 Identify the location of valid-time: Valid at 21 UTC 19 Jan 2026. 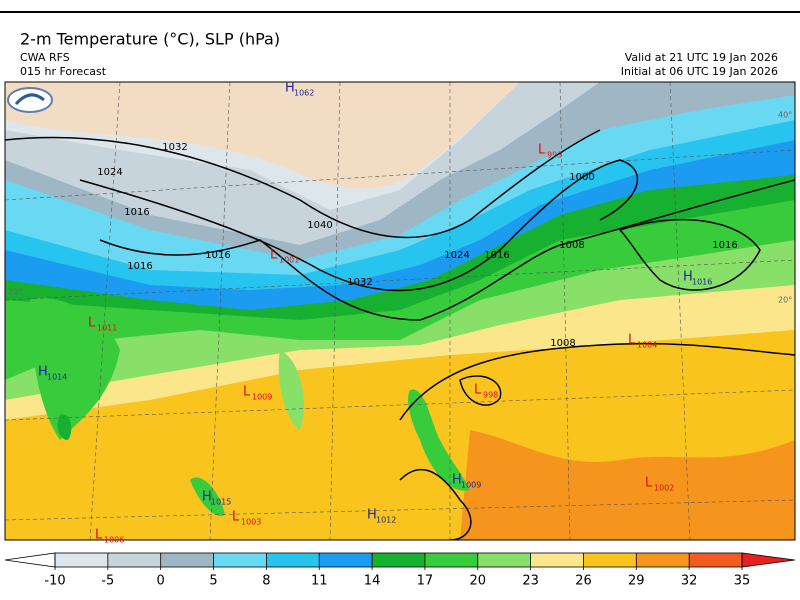
(701, 57).